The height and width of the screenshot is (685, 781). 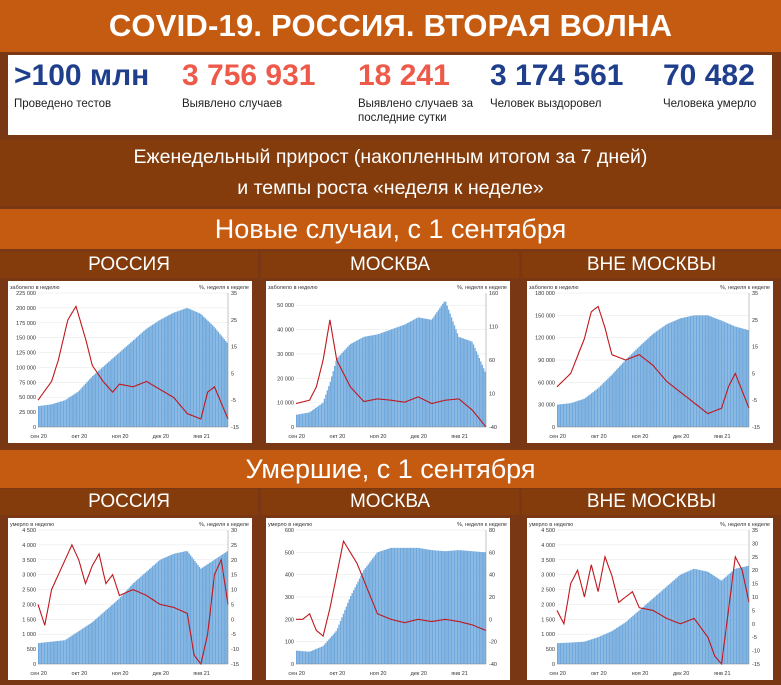 What do you see at coordinates (26, 368) in the screenshot?
I see `y-tick-label: 100 000` at bounding box center [26, 368].